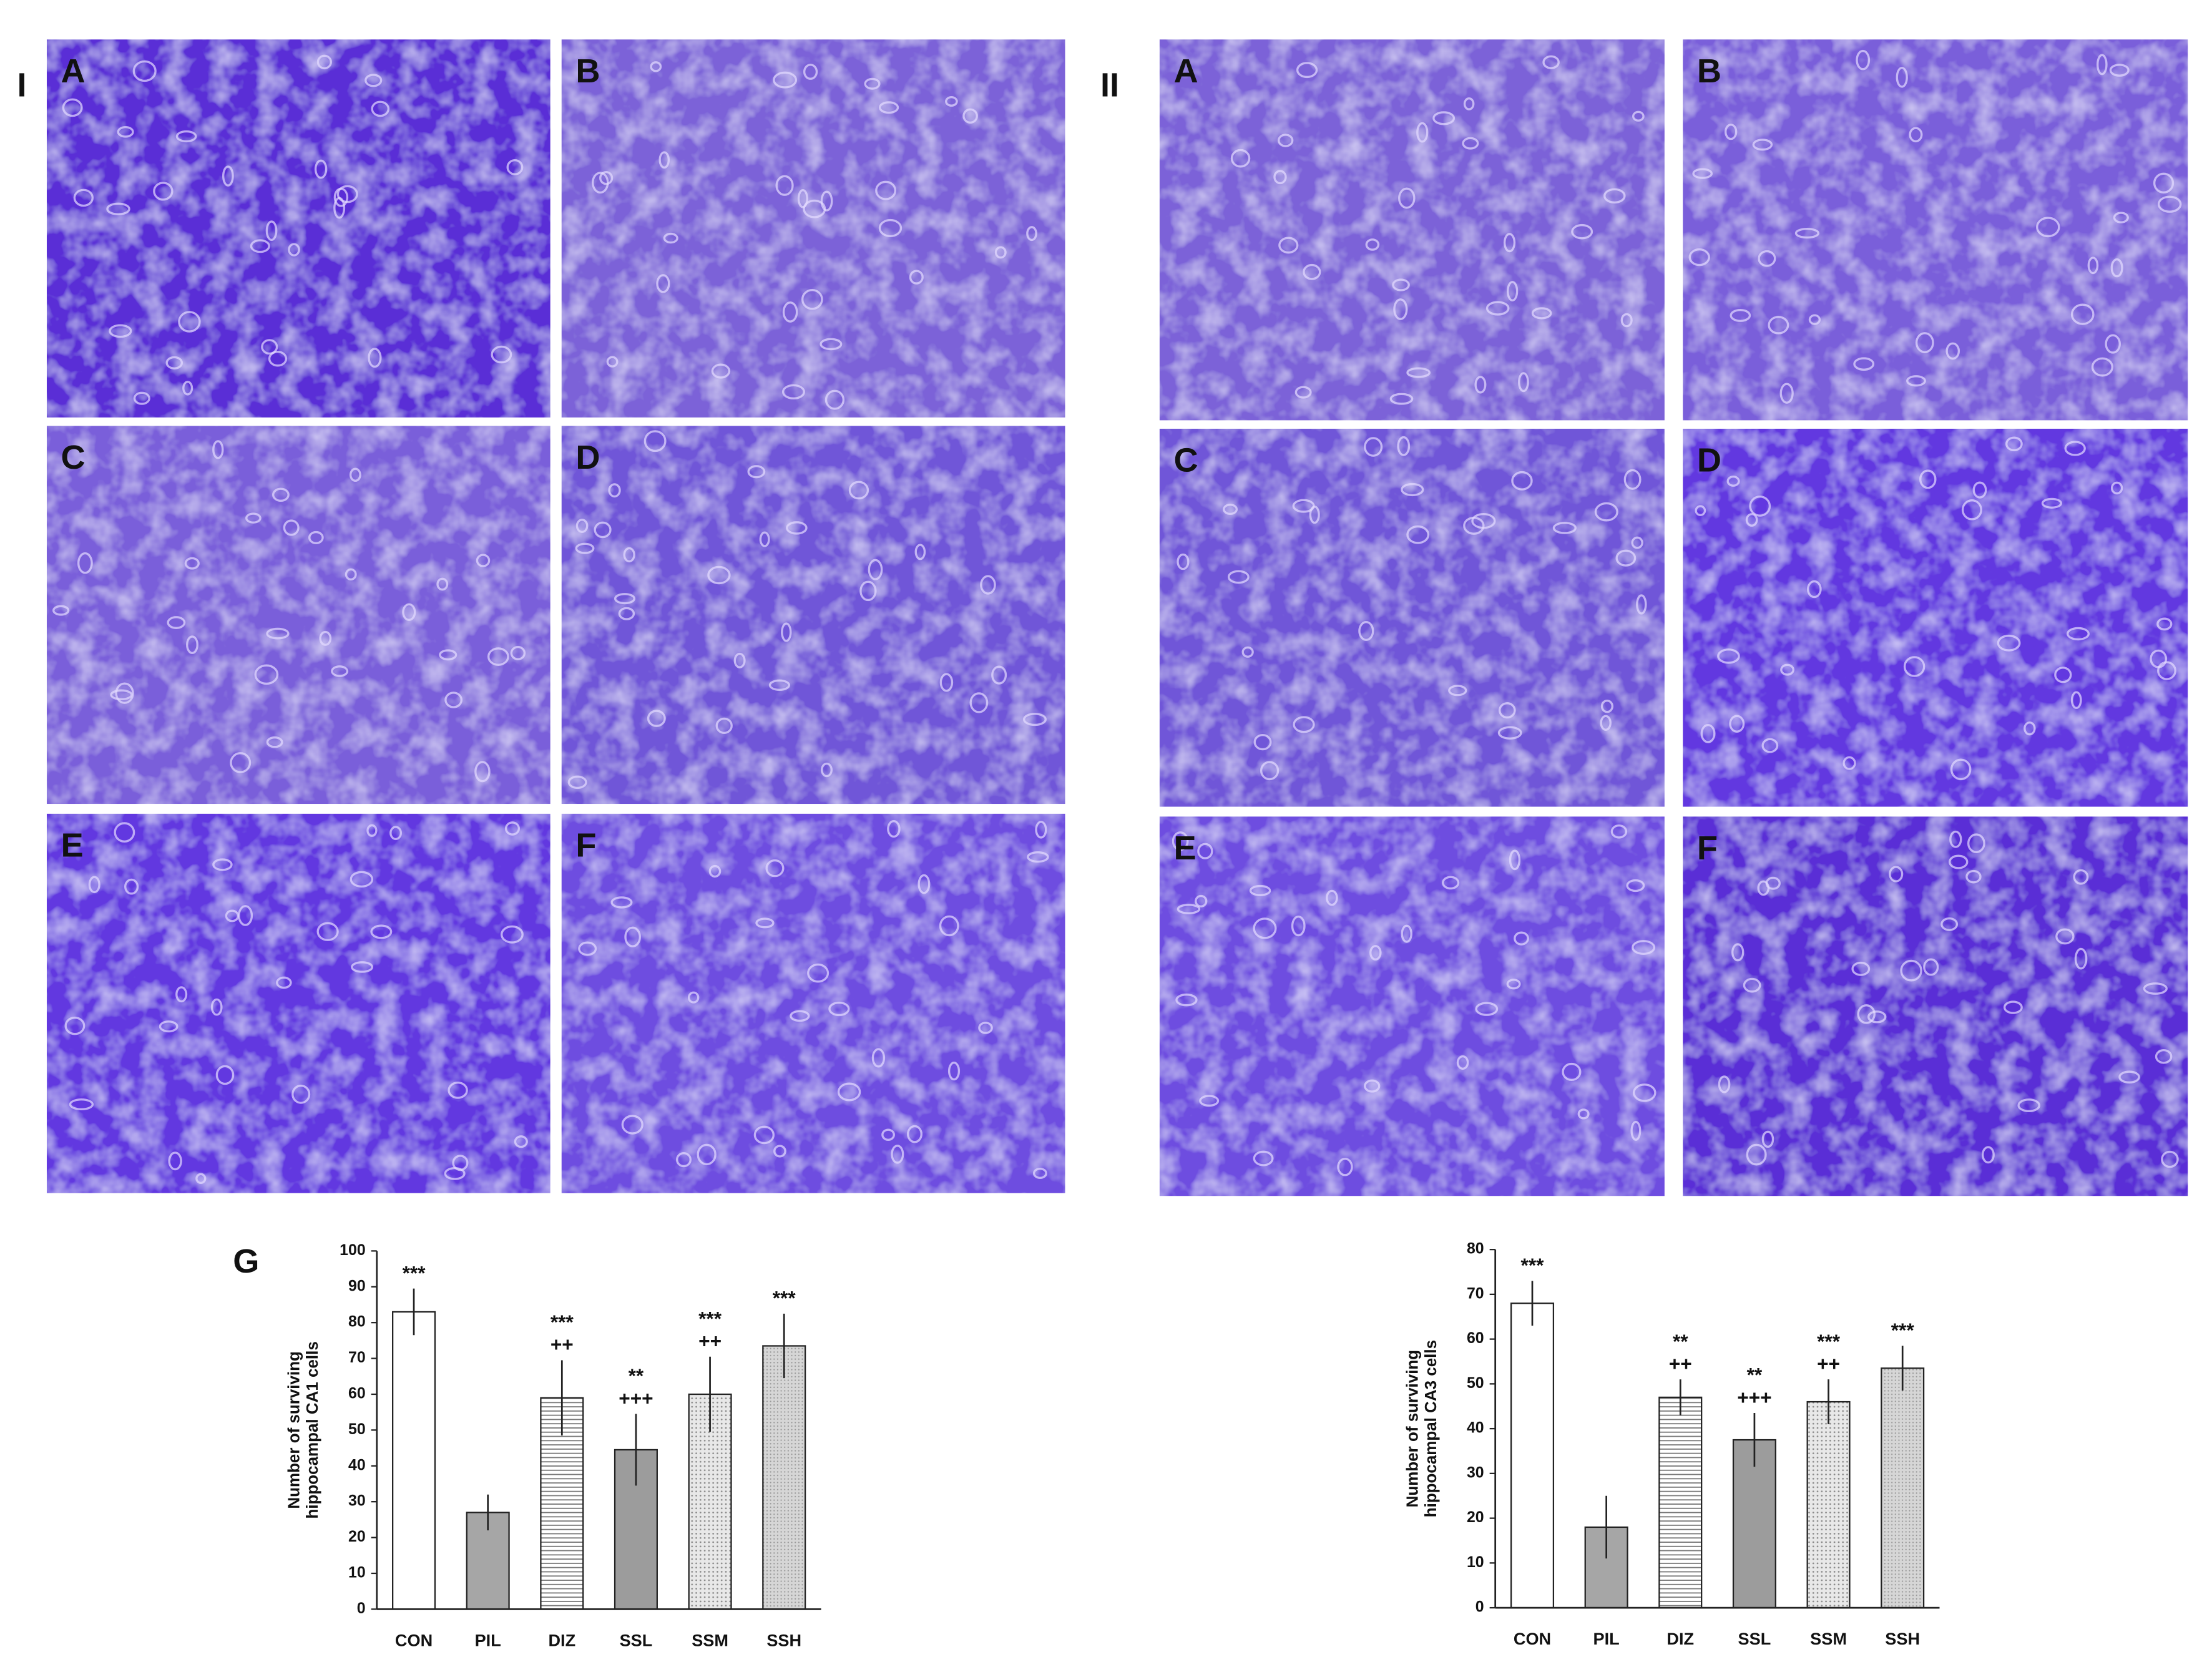 The image size is (2212, 1667). Describe the element at coordinates (1475, 1383) in the screenshot. I see `y-tick-label: 50` at that location.